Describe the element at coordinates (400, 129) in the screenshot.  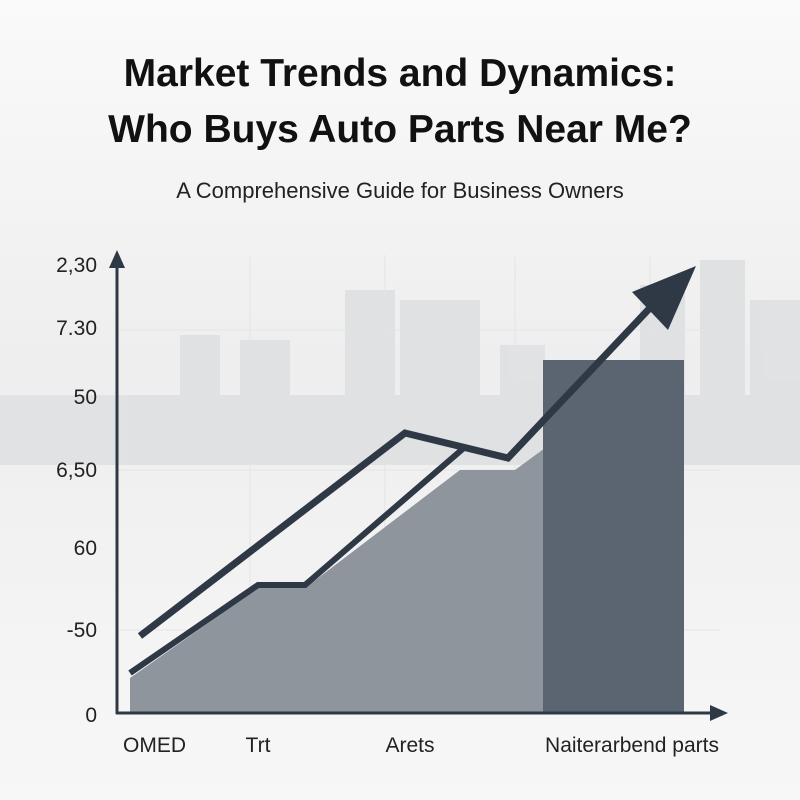
I see `title: Who Buys Auto Parts Near Me?` at that location.